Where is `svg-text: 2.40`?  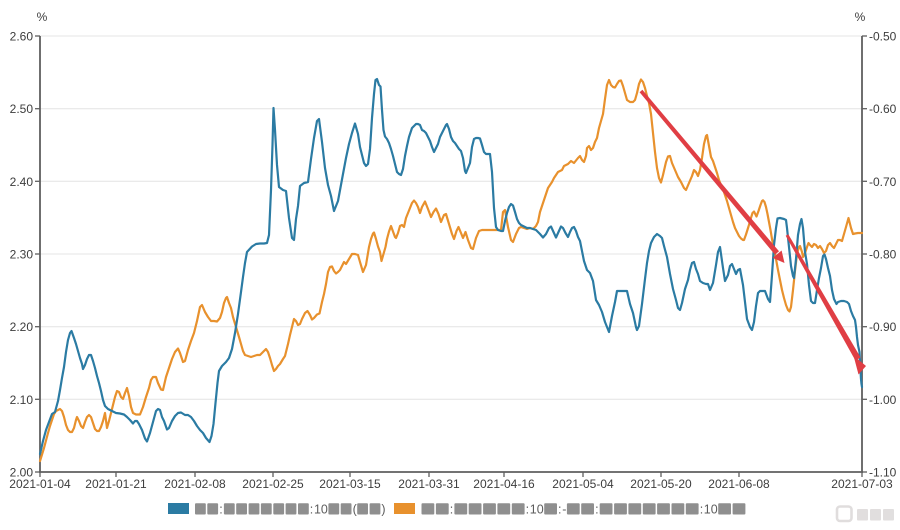
svg-text: 2.40 is located at coordinates (22, 182).